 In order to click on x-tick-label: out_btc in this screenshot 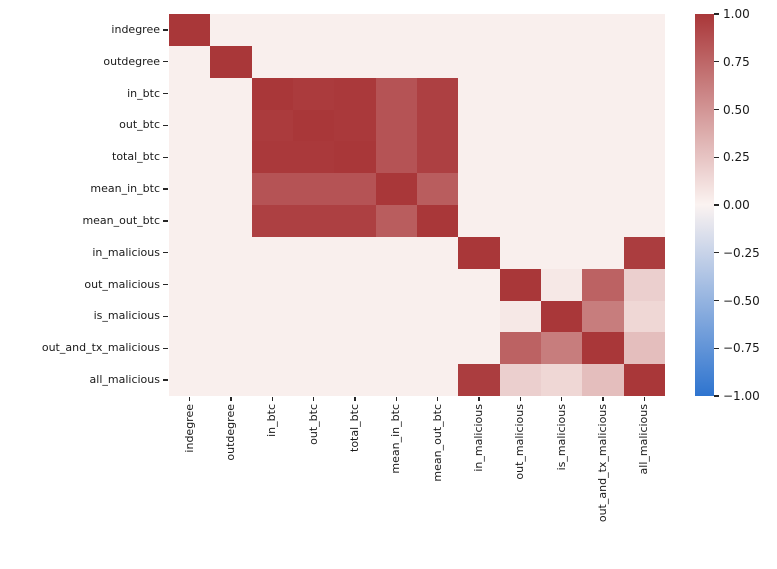, I will do `click(313, 424)`.